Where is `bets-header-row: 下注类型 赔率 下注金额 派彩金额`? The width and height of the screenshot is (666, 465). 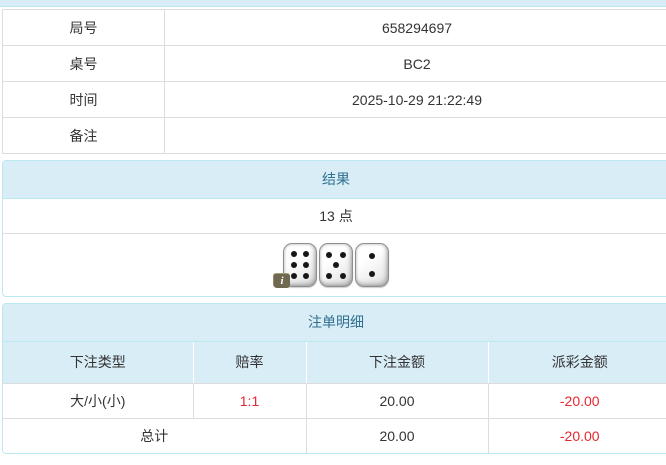
bets-header-row: 下注类型 赔率 下注金额 派彩金额 is located at coordinates (334, 363).